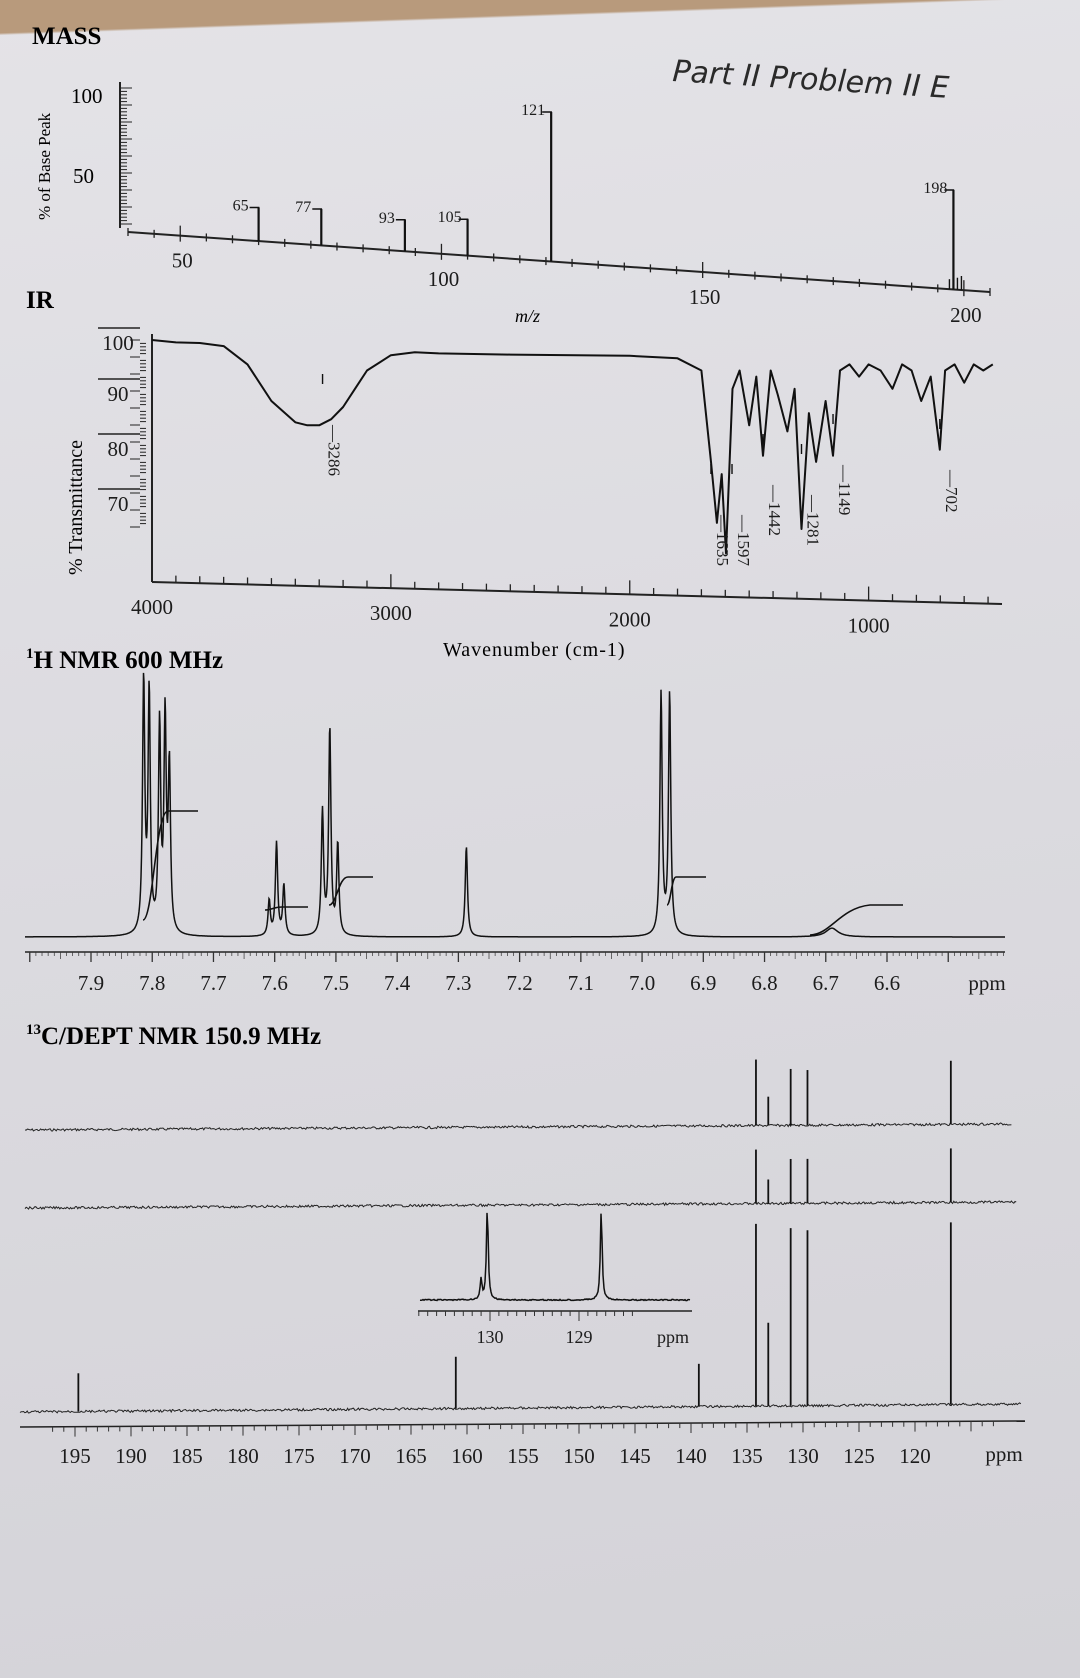 Image resolution: width=1080 pixels, height=1678 pixels. Describe the element at coordinates (540, 40) in the screenshot. I see `paper-edge-shadow` at that location.